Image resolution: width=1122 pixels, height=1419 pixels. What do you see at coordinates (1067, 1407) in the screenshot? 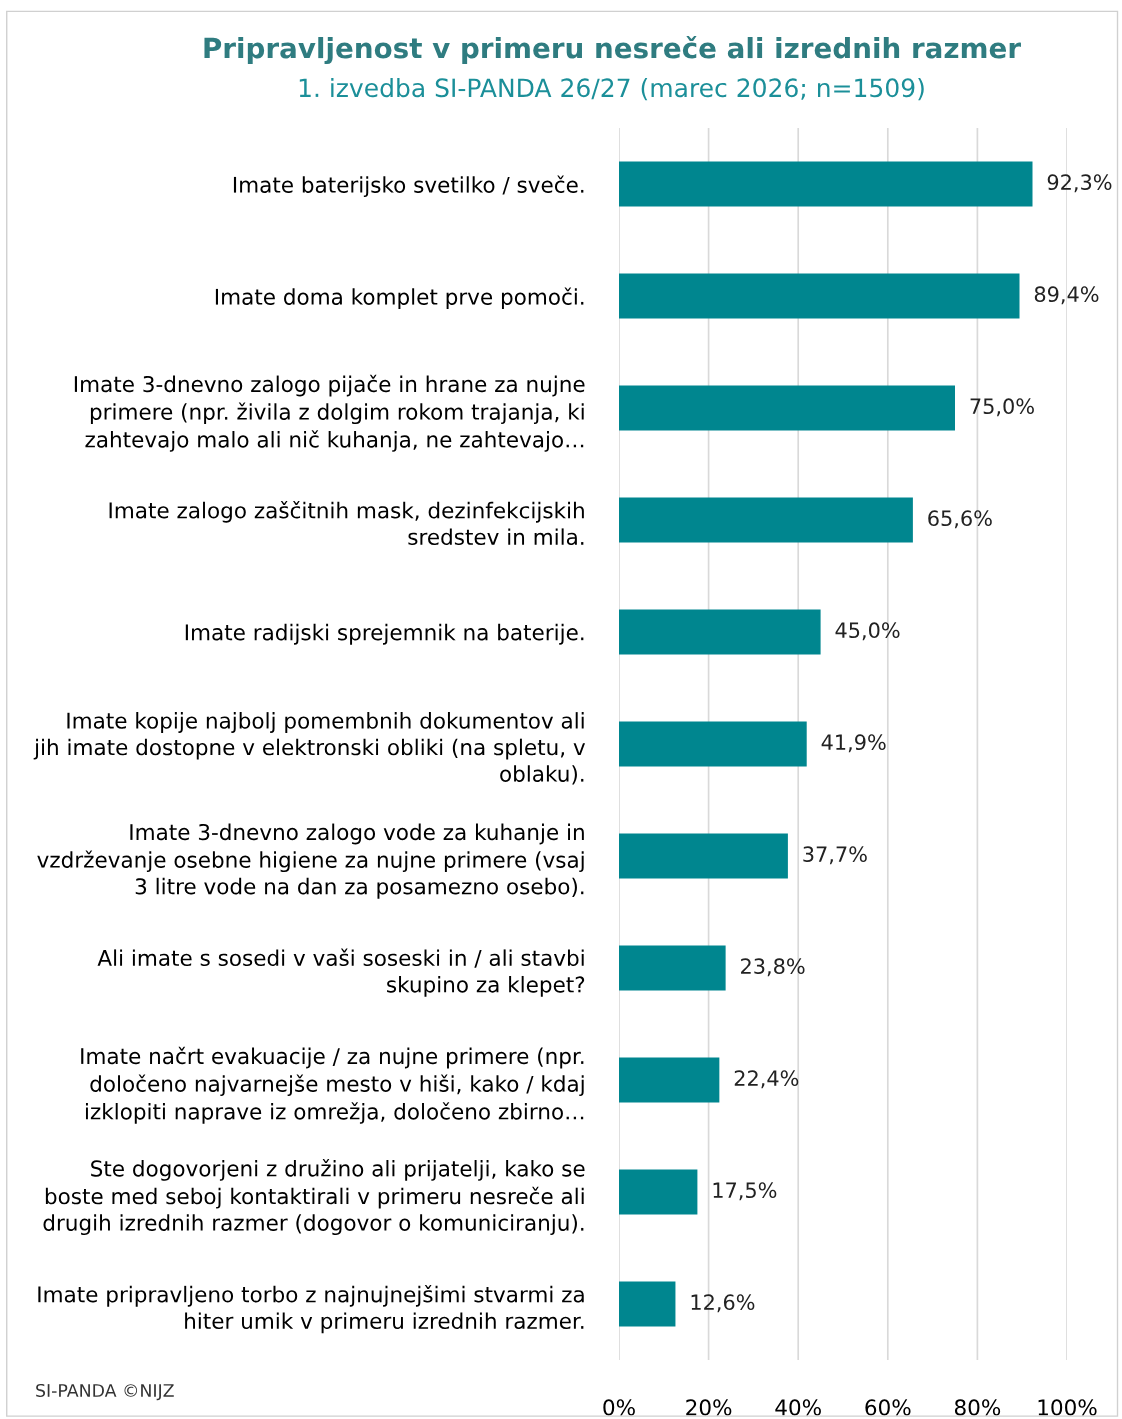
I see `x-tick-label: 100%` at bounding box center [1067, 1407].